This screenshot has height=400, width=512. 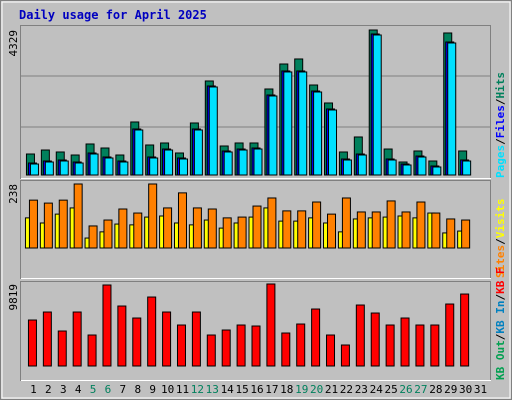 What do you see at coordinates (331, 389) in the screenshot?
I see `x-tick-label: 21` at bounding box center [331, 389].